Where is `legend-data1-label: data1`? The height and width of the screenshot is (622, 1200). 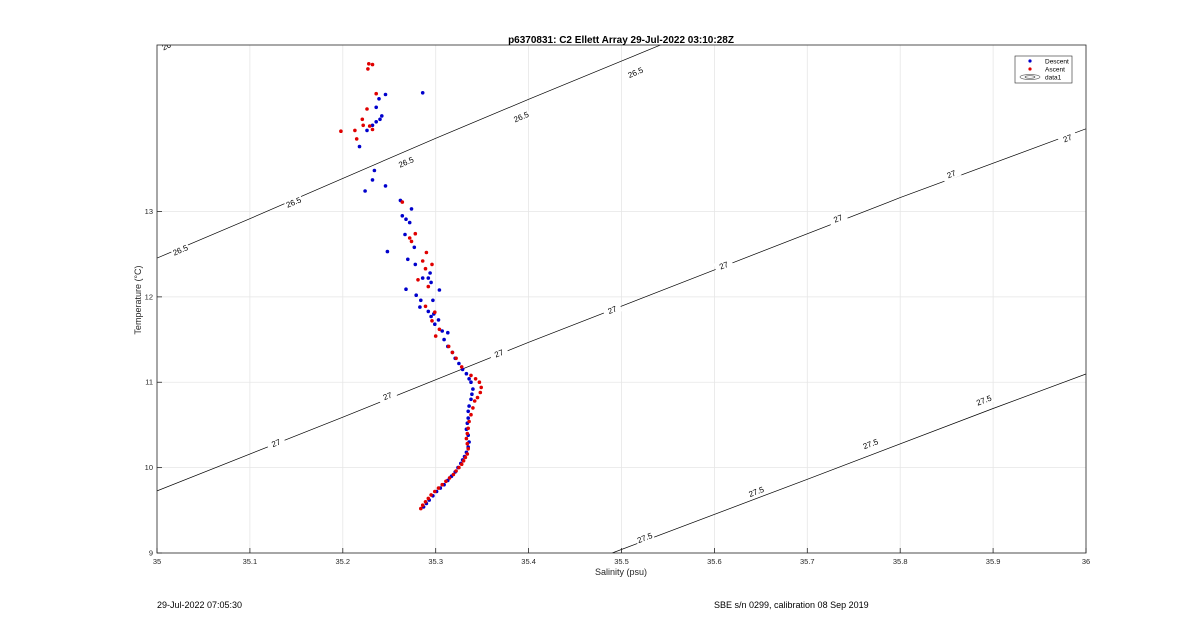
legend-data1-label: data1 is located at coordinates (1053, 78).